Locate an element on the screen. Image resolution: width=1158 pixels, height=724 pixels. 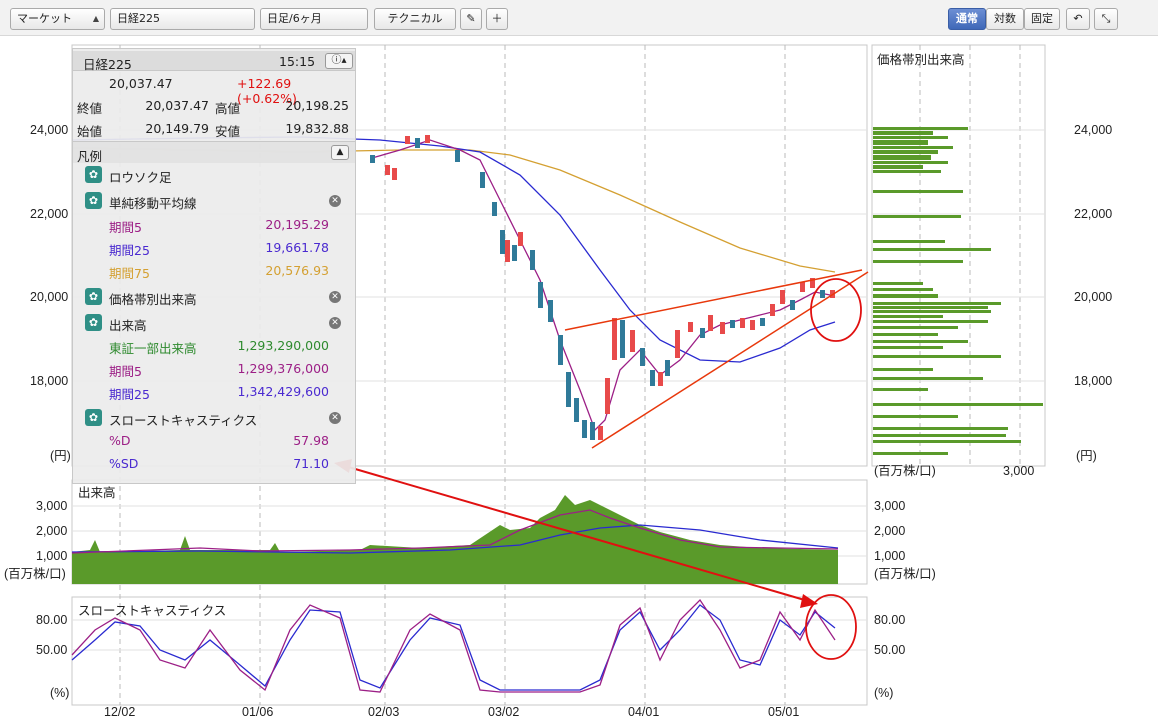
volume-tick-right-1: 3,000 is located at coordinates (889, 506).